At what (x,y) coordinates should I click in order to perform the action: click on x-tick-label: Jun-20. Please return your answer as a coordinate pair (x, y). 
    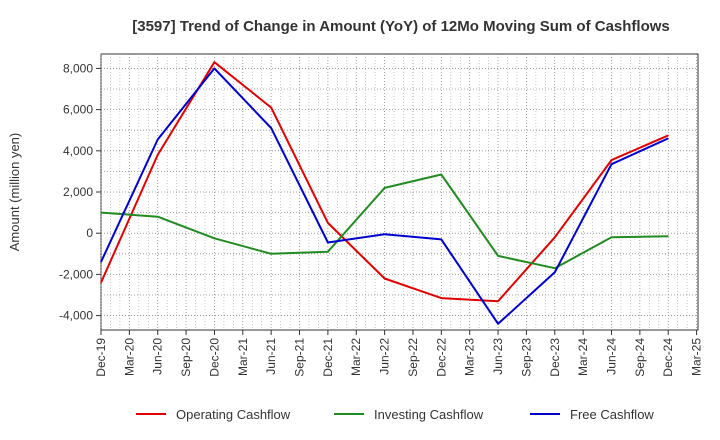
    Looking at the image, I should click on (158, 356).